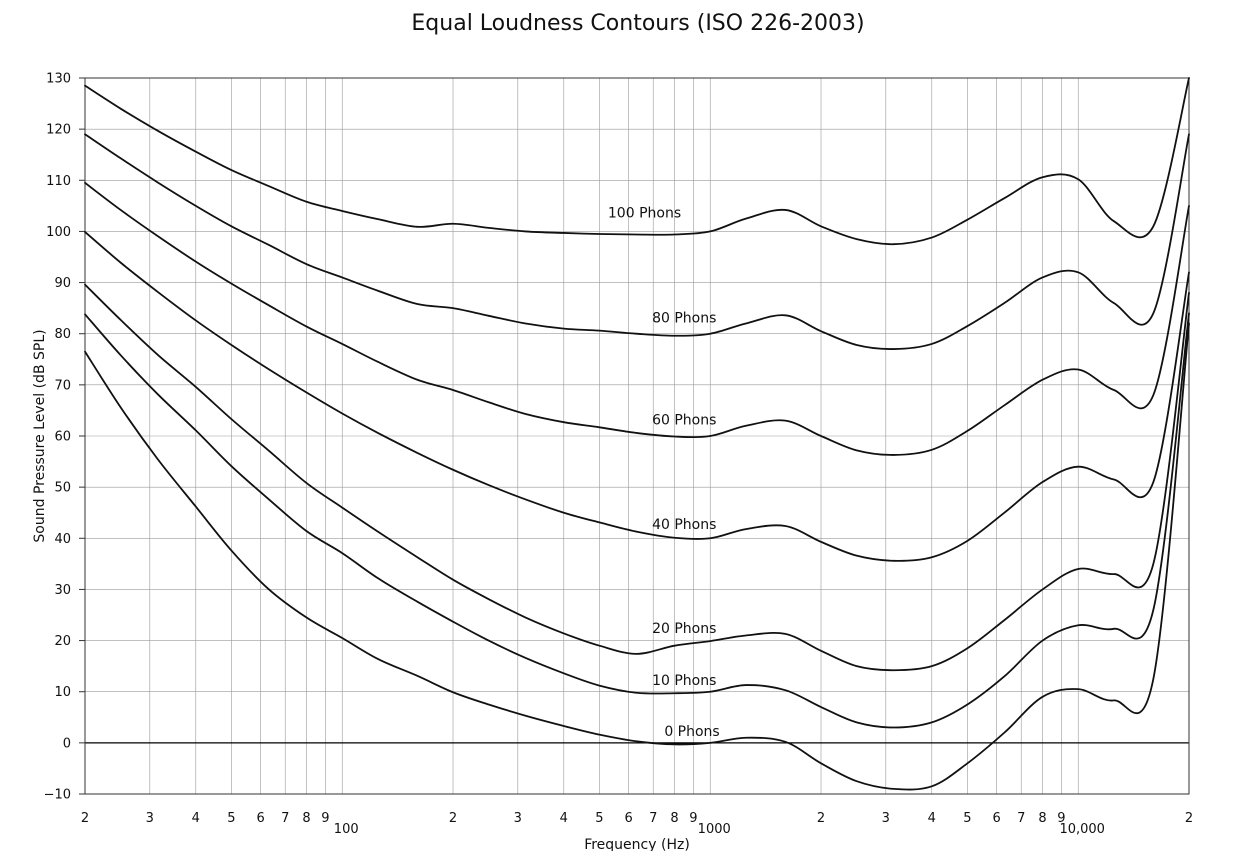  Describe the element at coordinates (1082, 829) in the screenshot. I see `x-tick-label: 10,000` at that location.